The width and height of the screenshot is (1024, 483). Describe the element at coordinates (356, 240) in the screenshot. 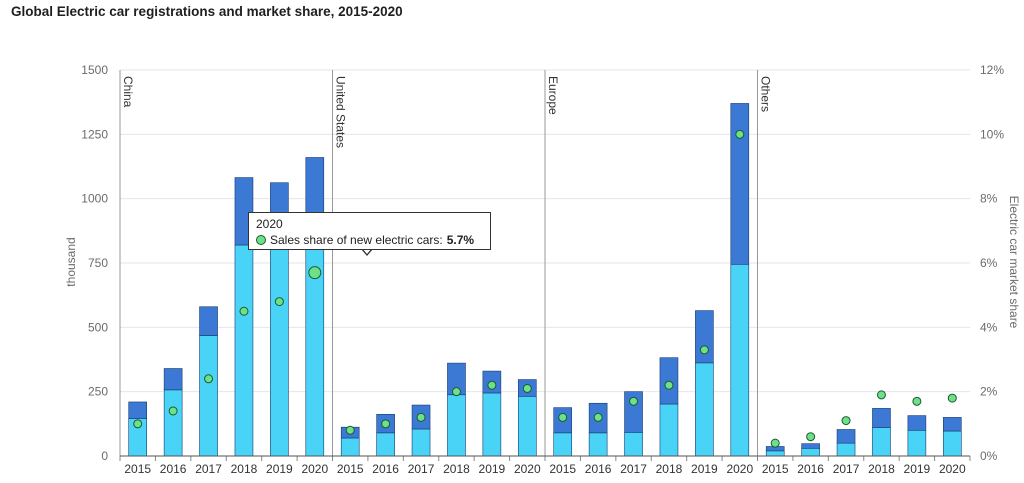

I see `tooltip-label: Sales share of new electric cars:` at that location.